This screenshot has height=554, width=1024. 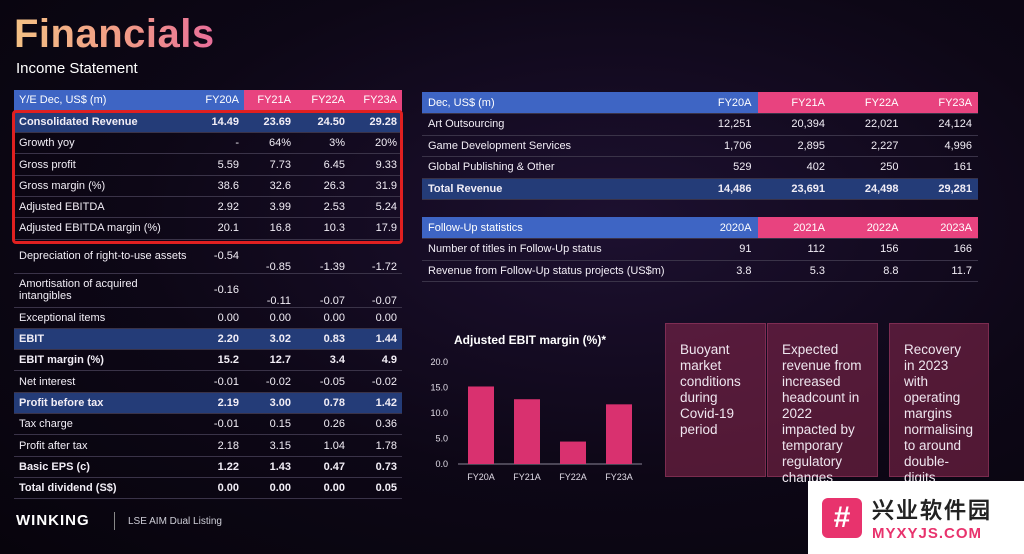 What do you see at coordinates (208, 445) in the screenshot?
I see `table-row: Profit after tax 2.18 3.15 1.04 1.78` at bounding box center [208, 445].